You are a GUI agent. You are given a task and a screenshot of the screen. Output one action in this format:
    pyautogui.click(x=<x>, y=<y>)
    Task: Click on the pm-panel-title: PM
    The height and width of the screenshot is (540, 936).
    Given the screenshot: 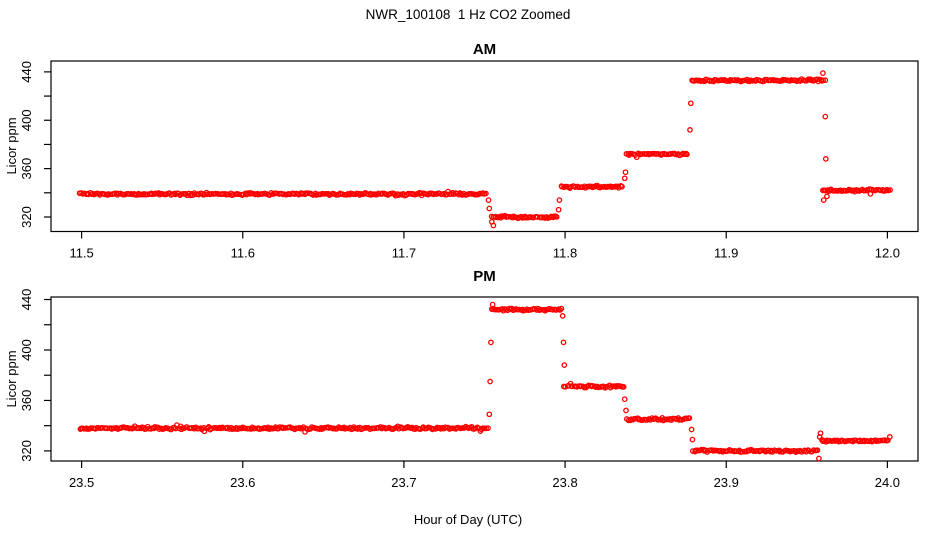 What is the action you would take?
    pyautogui.click(x=484, y=276)
    